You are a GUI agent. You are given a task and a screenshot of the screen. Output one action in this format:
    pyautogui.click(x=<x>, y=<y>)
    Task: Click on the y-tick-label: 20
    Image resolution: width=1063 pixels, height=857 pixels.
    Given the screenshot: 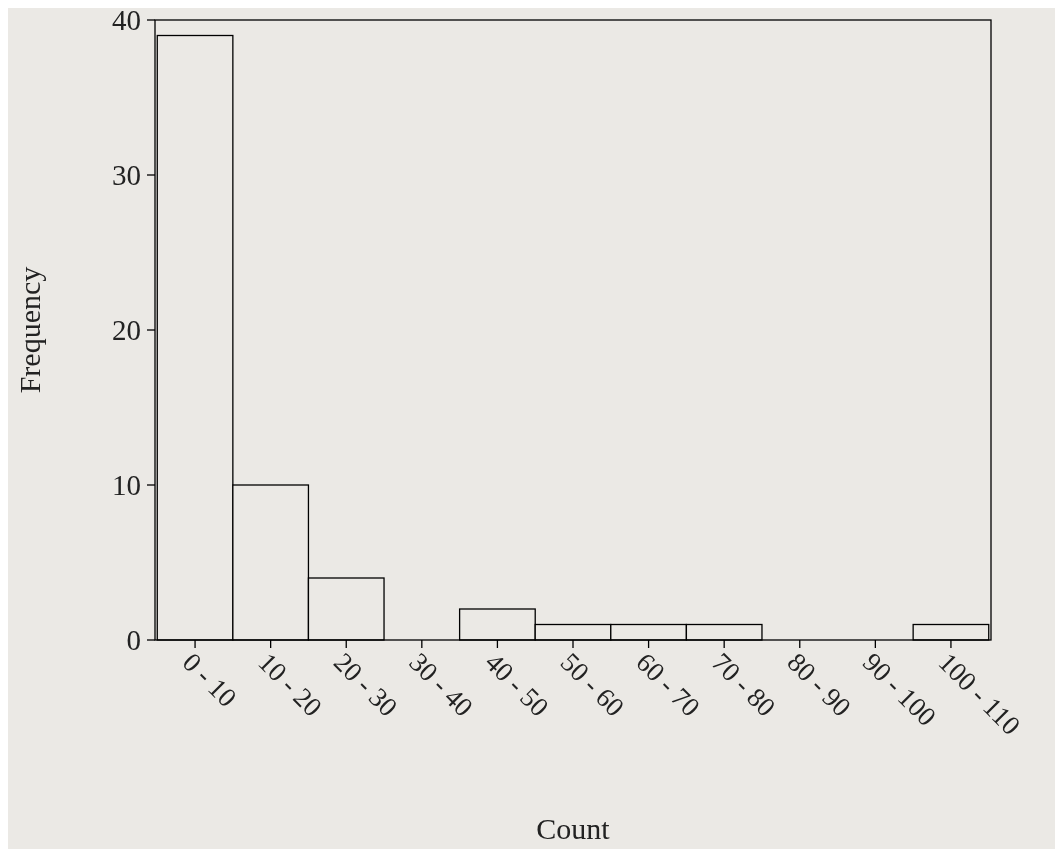 What is the action you would take?
    pyautogui.click(x=126, y=330)
    